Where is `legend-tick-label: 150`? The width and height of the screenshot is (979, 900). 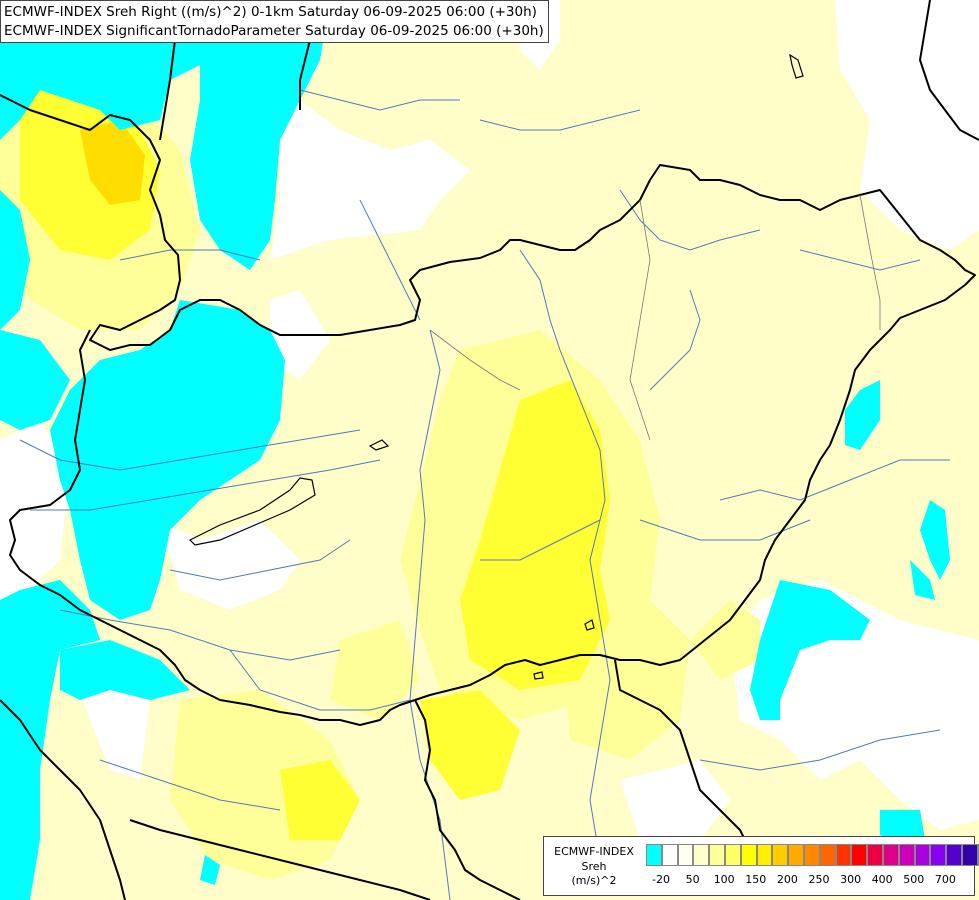 legend-tick-label: 150 is located at coordinates (756, 879).